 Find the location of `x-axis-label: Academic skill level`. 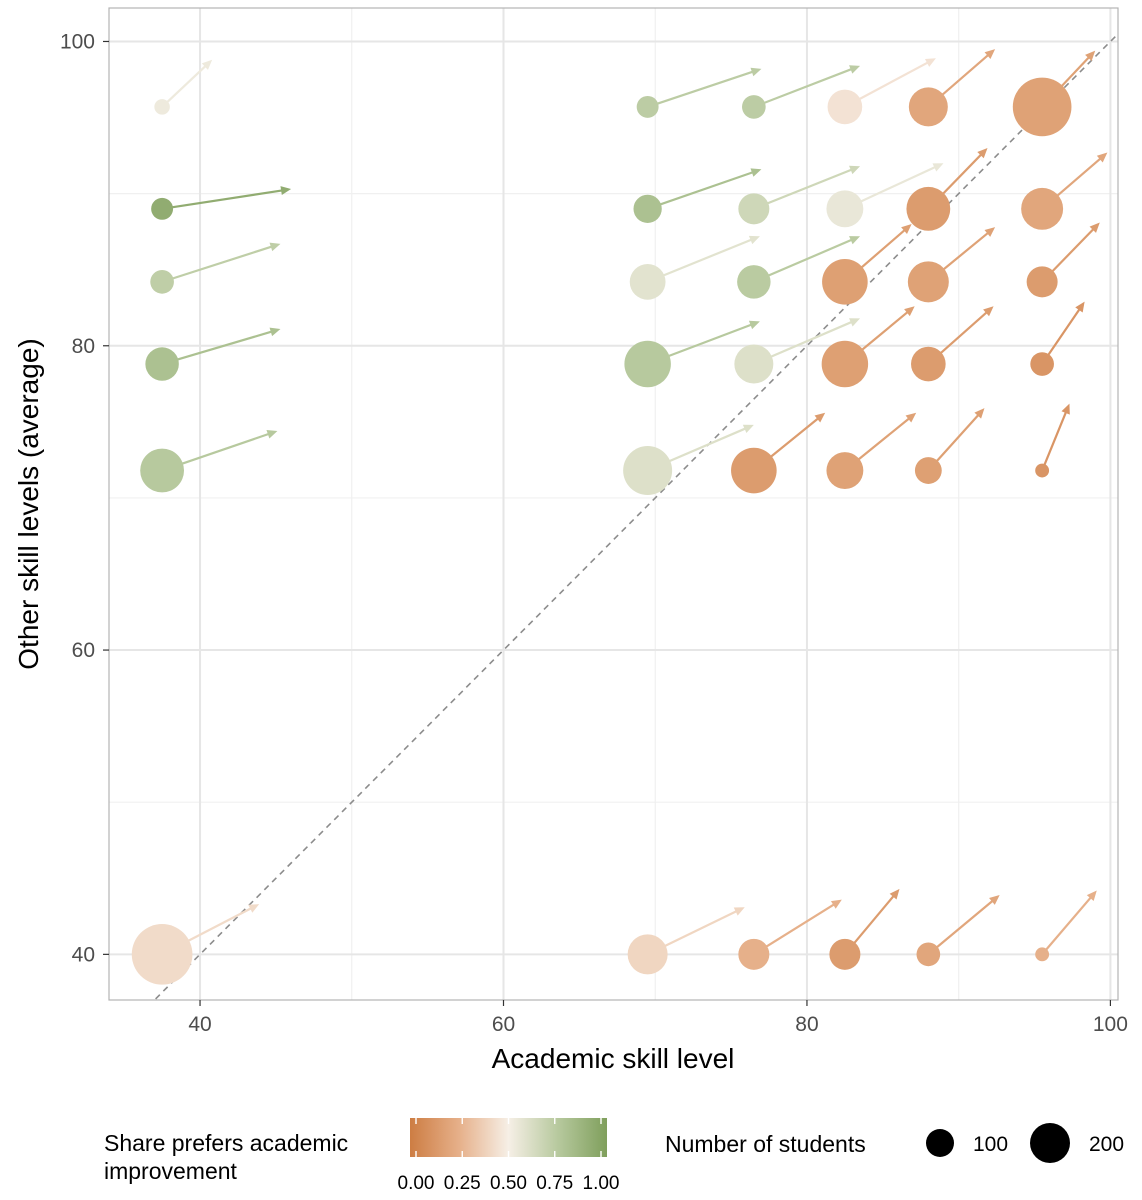

x-axis-label: Academic skill level is located at coordinates (613, 1058).